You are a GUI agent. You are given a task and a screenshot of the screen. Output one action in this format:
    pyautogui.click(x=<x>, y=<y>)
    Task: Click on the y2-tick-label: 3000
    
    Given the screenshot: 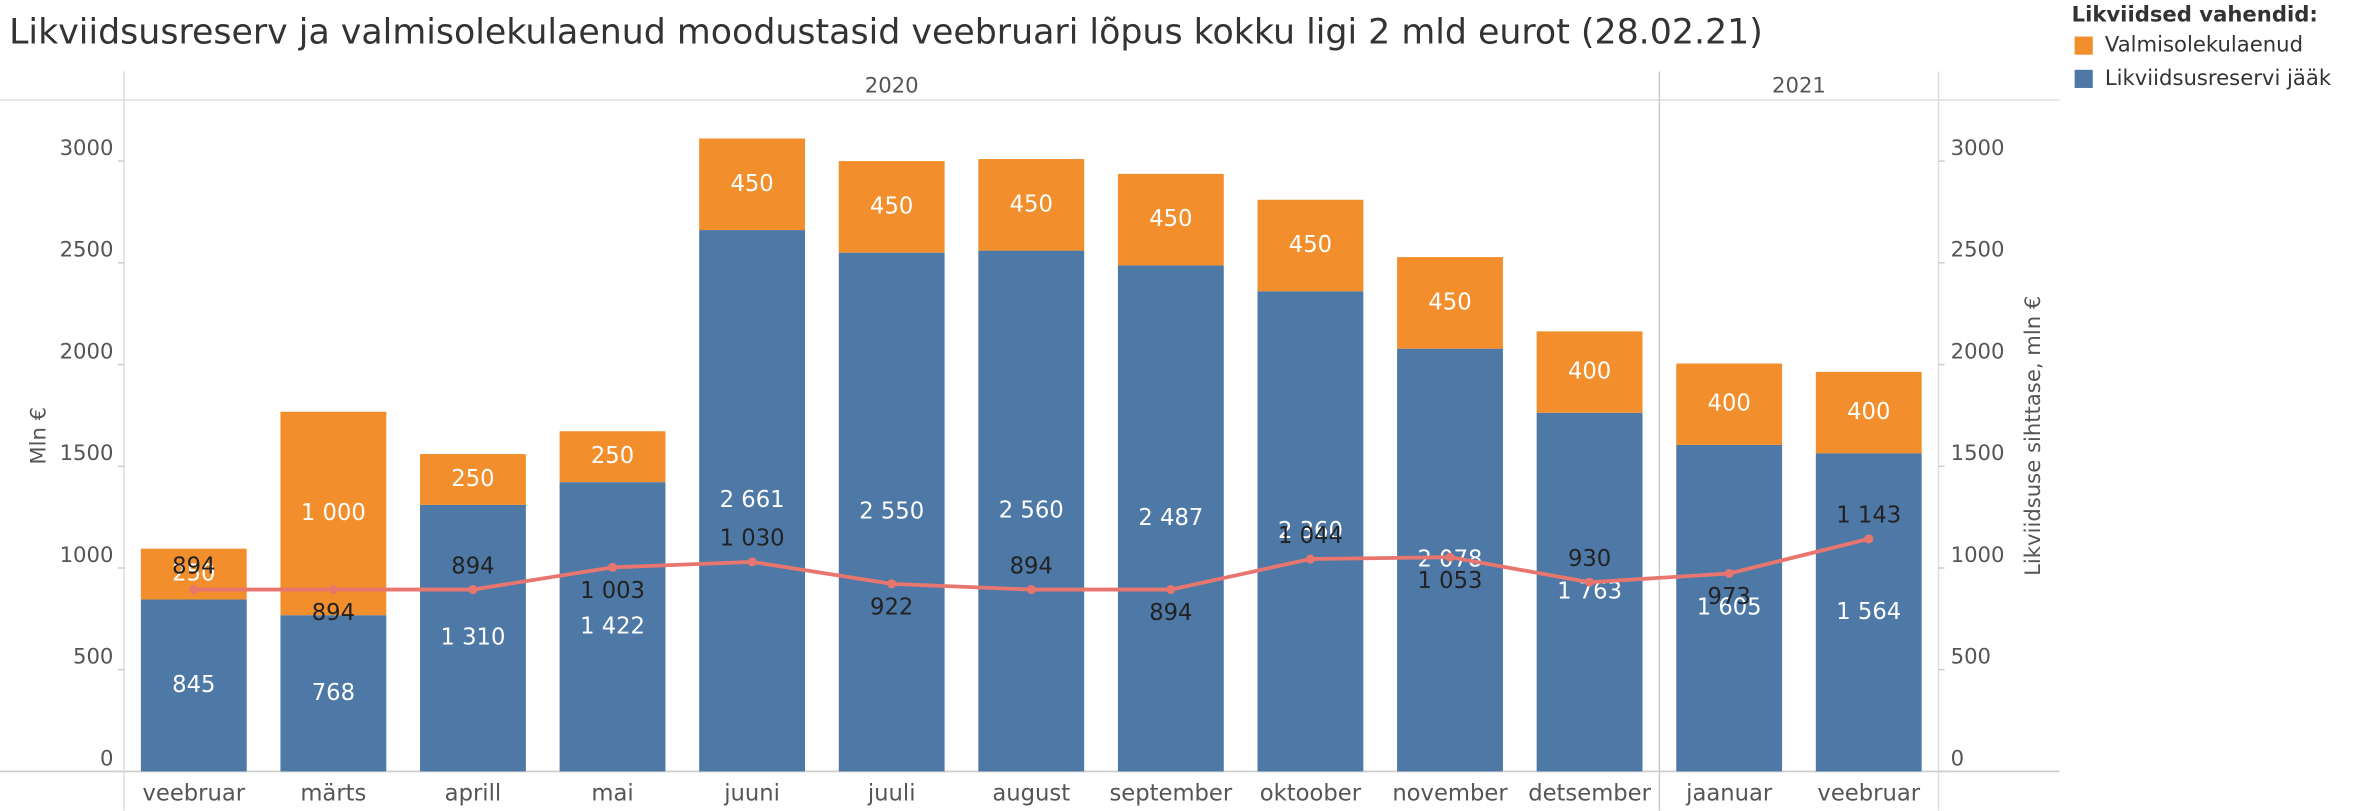 What is the action you would take?
    pyautogui.click(x=1978, y=147)
    